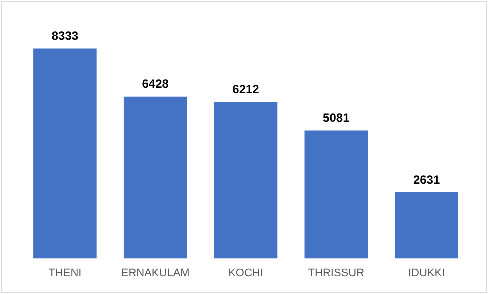 The width and height of the screenshot is (488, 294). Describe the element at coordinates (427, 273) in the screenshot. I see `x-tick-label: IDUKKI` at that location.